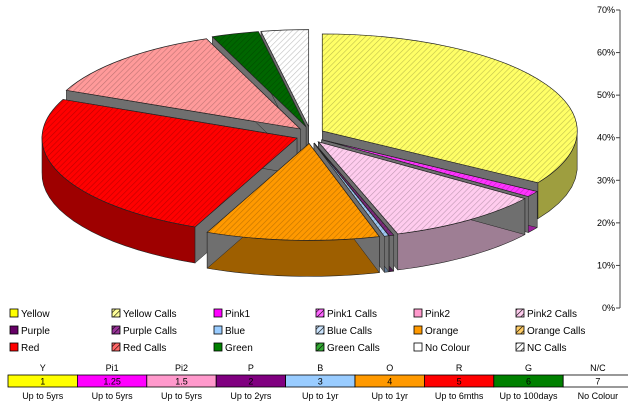 The height and width of the screenshot is (403, 628). What do you see at coordinates (144, 348) in the screenshot?
I see `legend-label: Red Calls` at bounding box center [144, 348].